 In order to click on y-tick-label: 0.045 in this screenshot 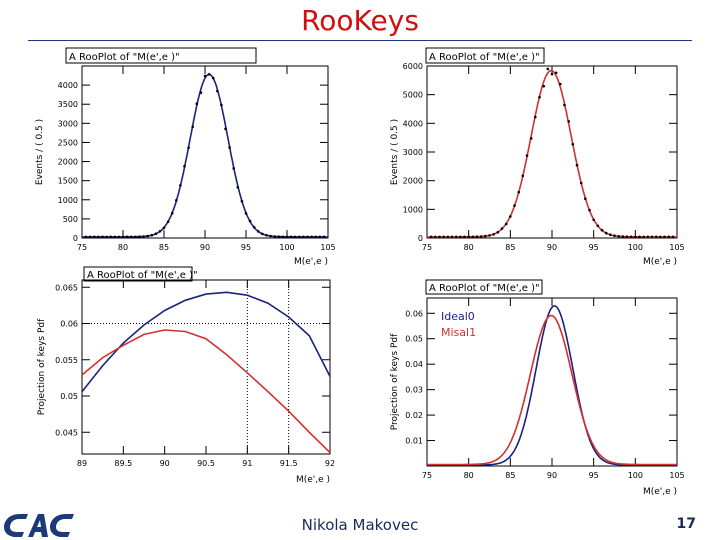, I will do `click(66, 432)`.